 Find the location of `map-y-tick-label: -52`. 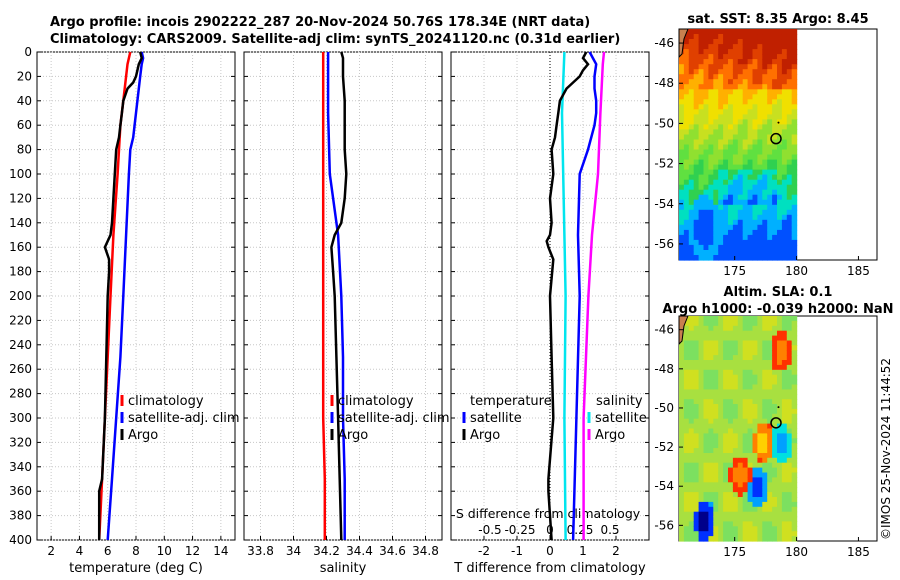

map-y-tick-label: -52 is located at coordinates (664, 447).